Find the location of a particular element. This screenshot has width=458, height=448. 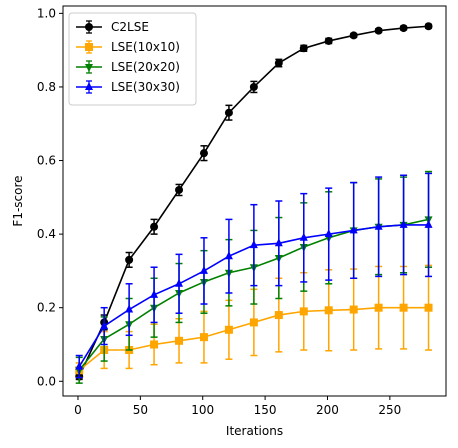

legend: C2LSE LSE(10x10) LSE(20x20) LSE(30x30) is located at coordinates (132, 59).